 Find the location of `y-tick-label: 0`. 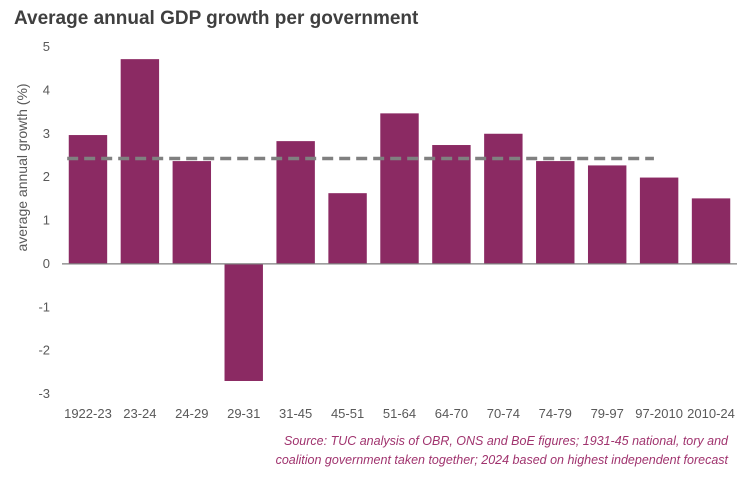

y-tick-label: 0 is located at coordinates (46, 263).